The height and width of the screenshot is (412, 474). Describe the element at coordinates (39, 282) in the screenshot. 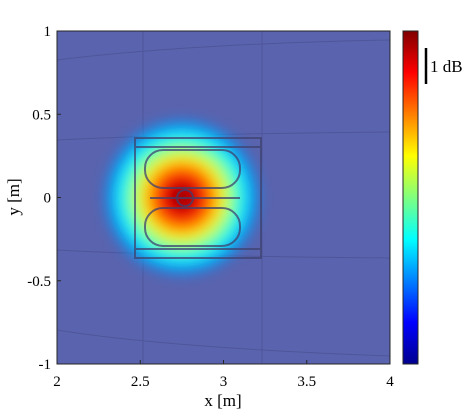

I see `y-tick-label: -0.5` at that location.